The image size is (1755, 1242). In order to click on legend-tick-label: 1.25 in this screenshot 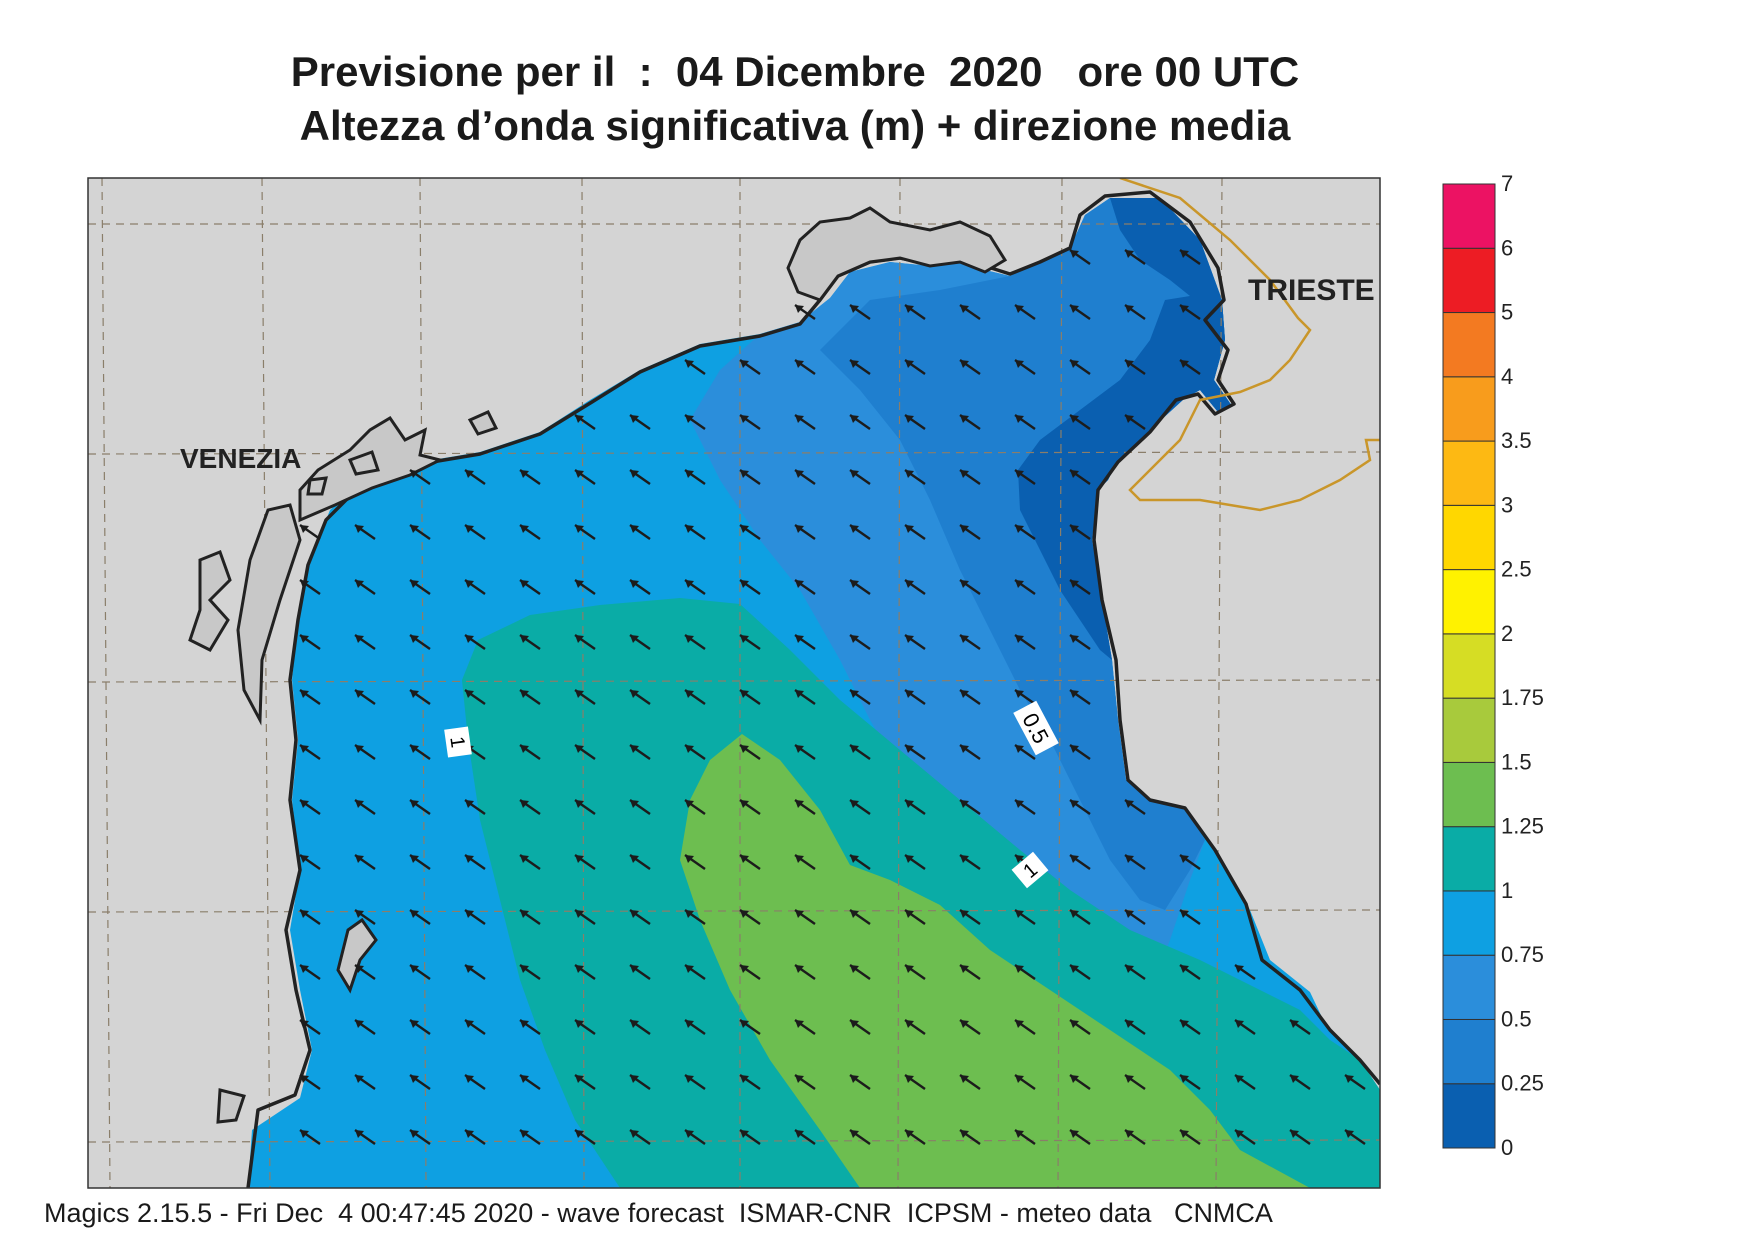, I will do `click(1522, 826)`.